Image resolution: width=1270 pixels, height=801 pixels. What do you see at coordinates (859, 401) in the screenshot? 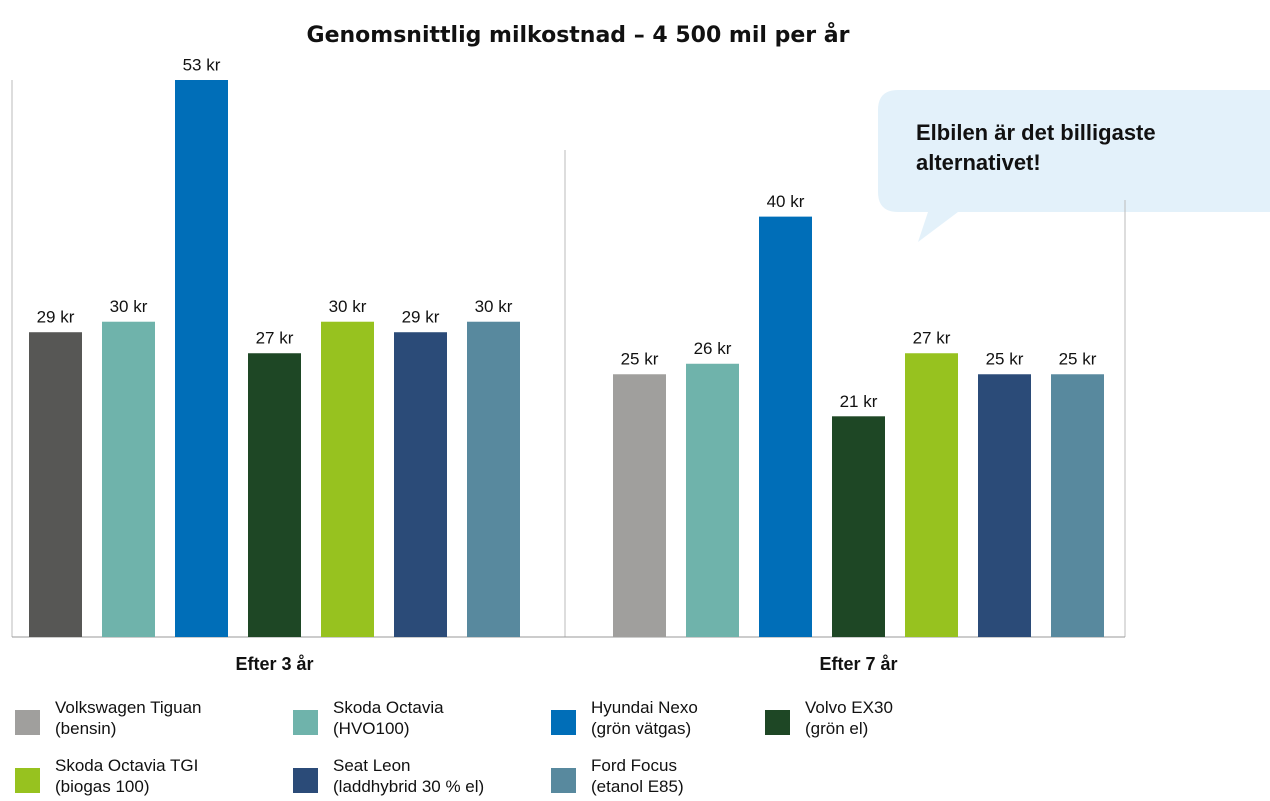
I see `data-label: 21 kr` at bounding box center [859, 401].